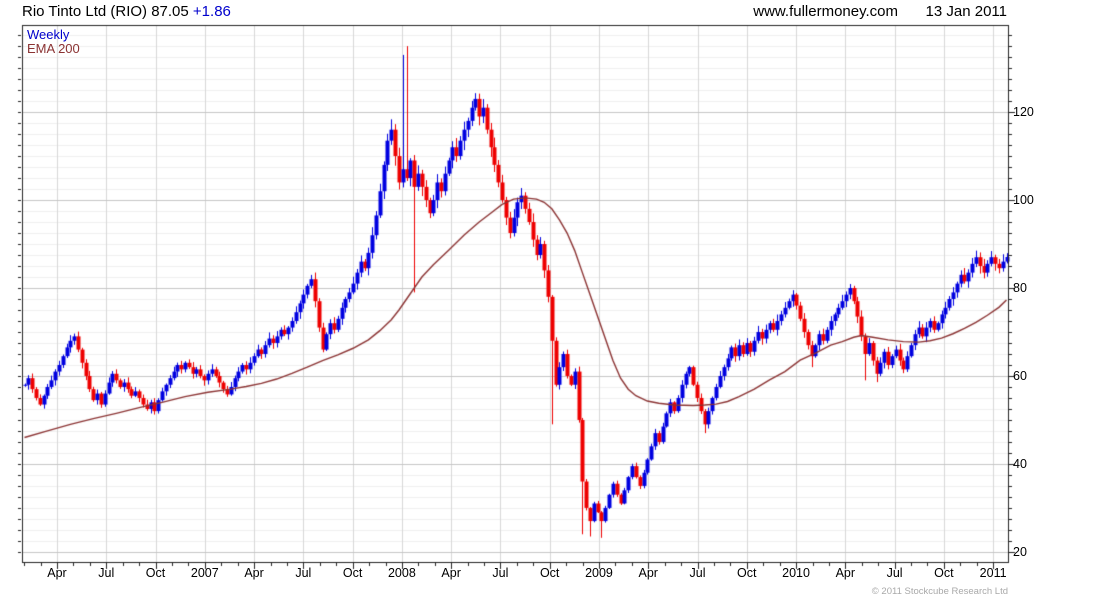 The height and width of the screenshot is (600, 1100). Describe the element at coordinates (1020, 551) in the screenshot. I see `y-axis-label: 20` at that location.